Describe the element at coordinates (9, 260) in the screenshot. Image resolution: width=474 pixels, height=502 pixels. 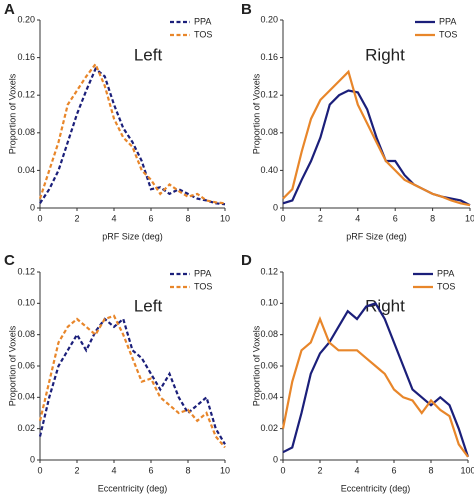
I see `panel-label: C` at that location.